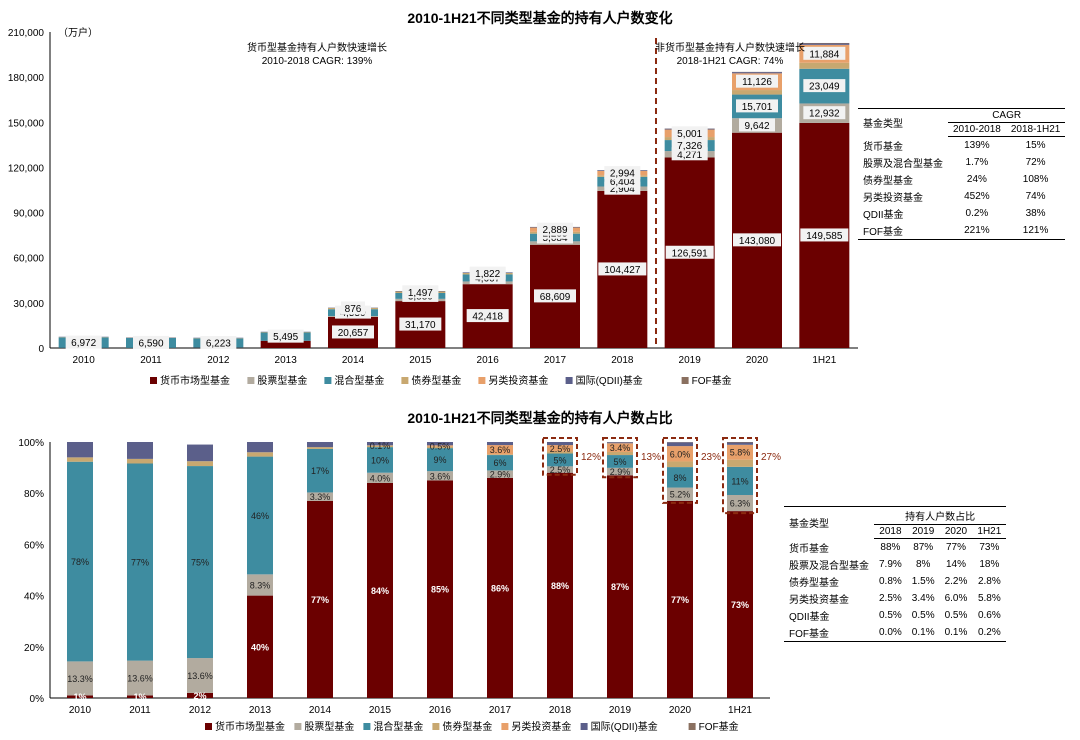 The width and height of the screenshot is (1080, 740). What do you see at coordinates (28, 259) in the screenshot?
I see `chart1-ytick: 60,000` at bounding box center [28, 259].